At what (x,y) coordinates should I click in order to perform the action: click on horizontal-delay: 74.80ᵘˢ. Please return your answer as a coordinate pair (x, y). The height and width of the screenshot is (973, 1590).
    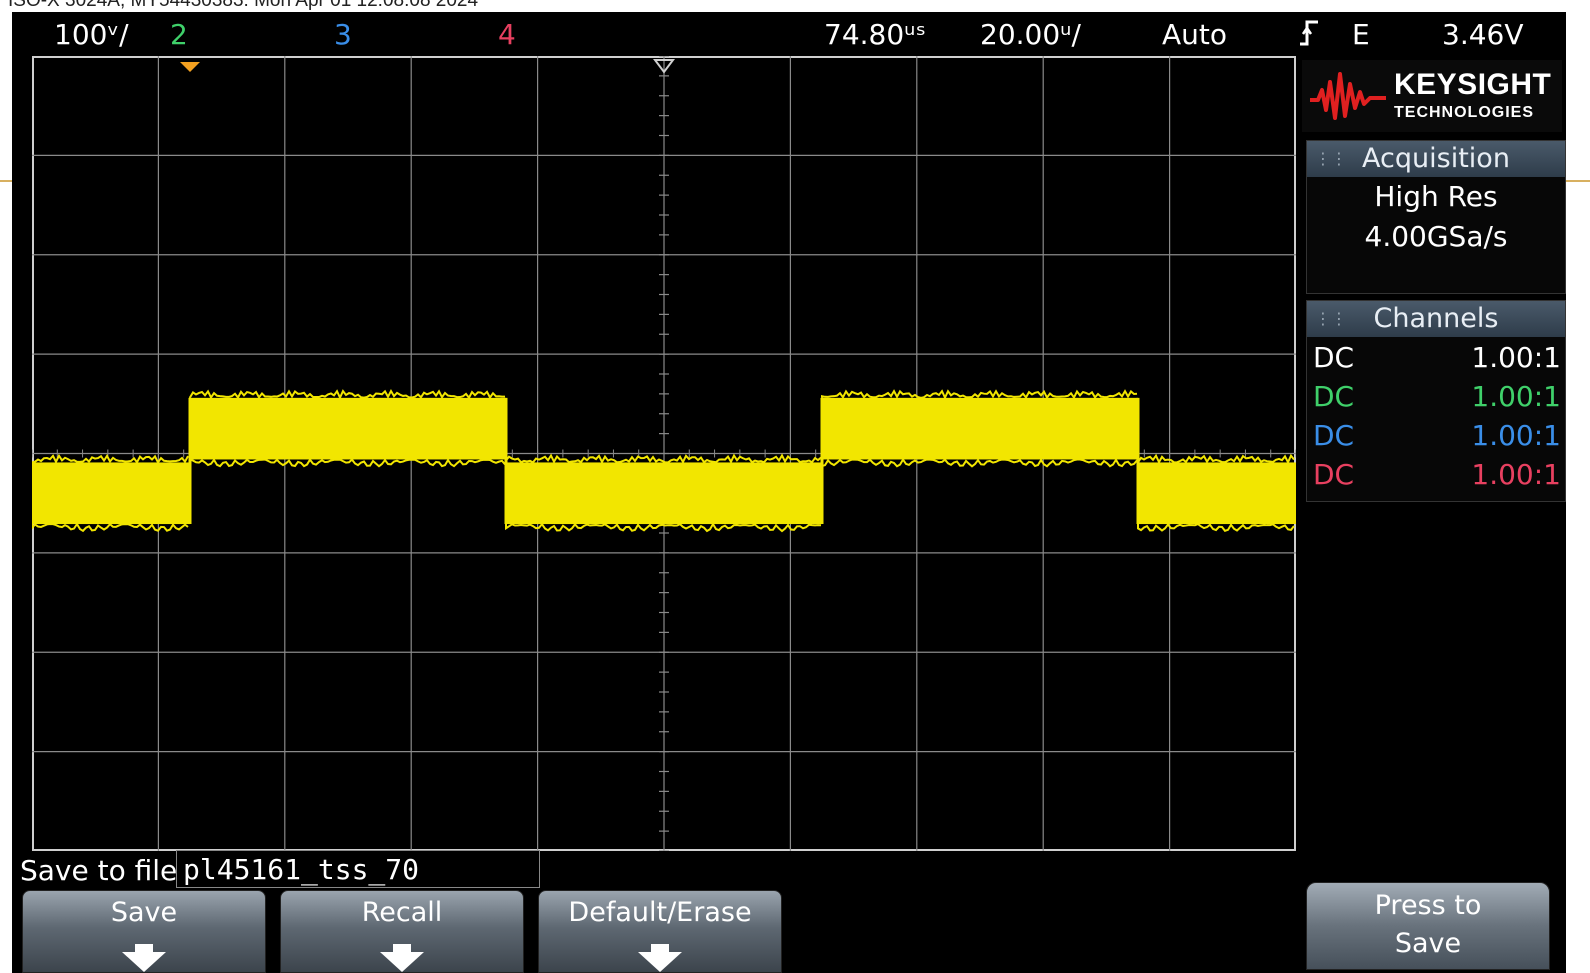
    Looking at the image, I should click on (875, 34).